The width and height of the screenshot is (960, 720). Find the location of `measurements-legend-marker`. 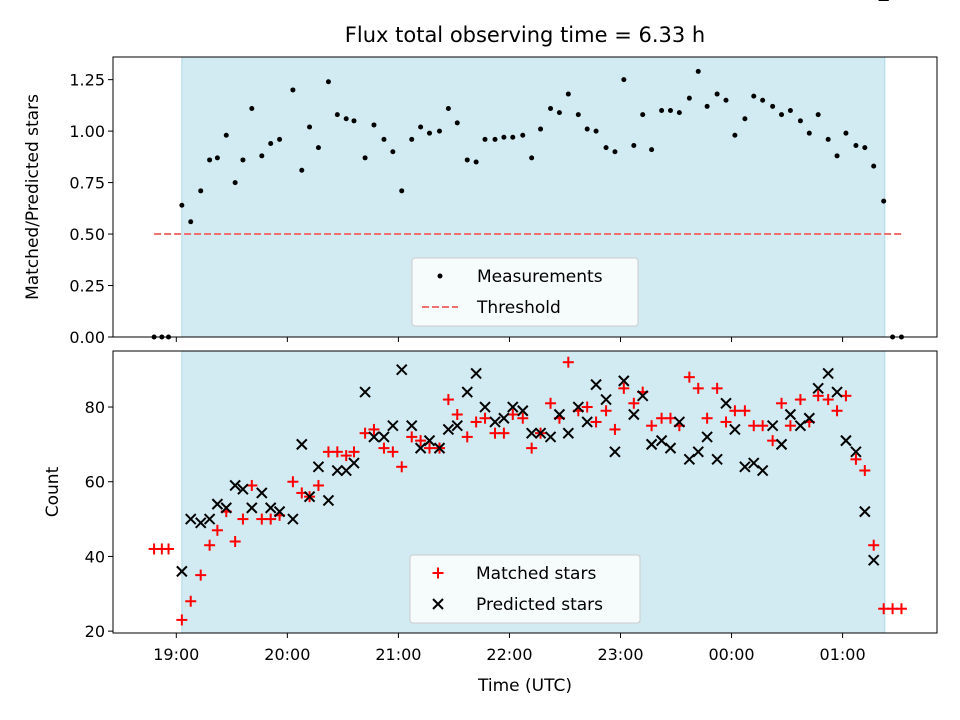

measurements-legend-marker is located at coordinates (440, 276).